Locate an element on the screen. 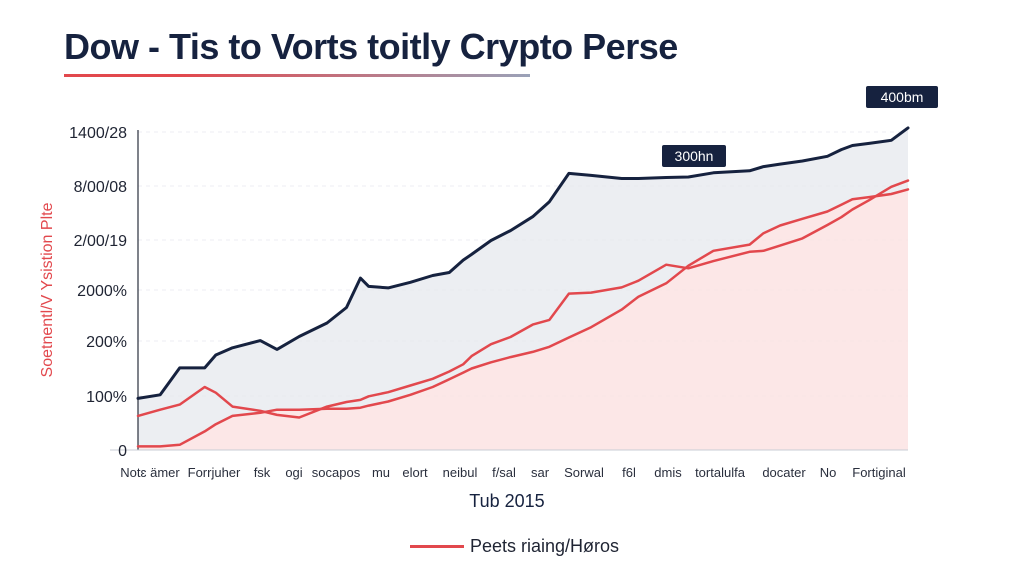 Image resolution: width=1024 pixels, height=576 pixels. x-tick-label: Fortiginal is located at coordinates (879, 472).